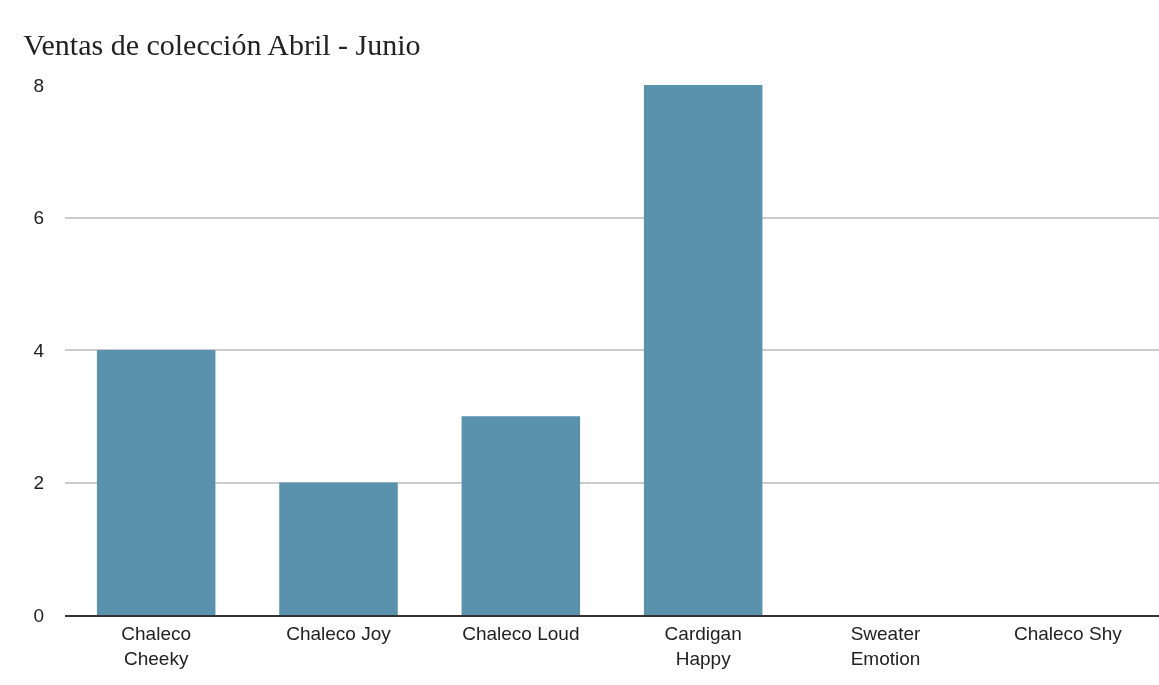 This screenshot has height=685, width=1159. I want to click on x-tick-label: Chaleco Loud, so click(521, 633).